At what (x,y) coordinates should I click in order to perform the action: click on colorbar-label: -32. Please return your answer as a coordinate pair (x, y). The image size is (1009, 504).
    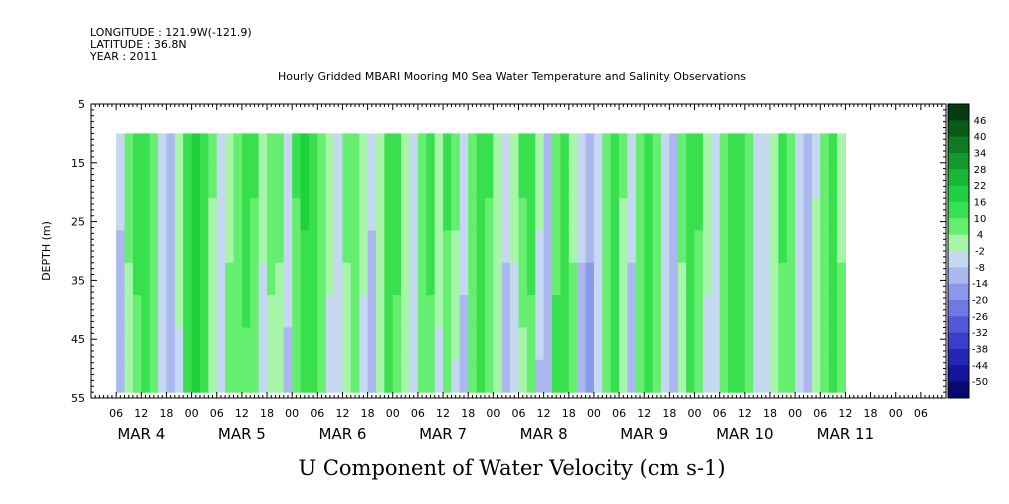
    Looking at the image, I should click on (980, 333).